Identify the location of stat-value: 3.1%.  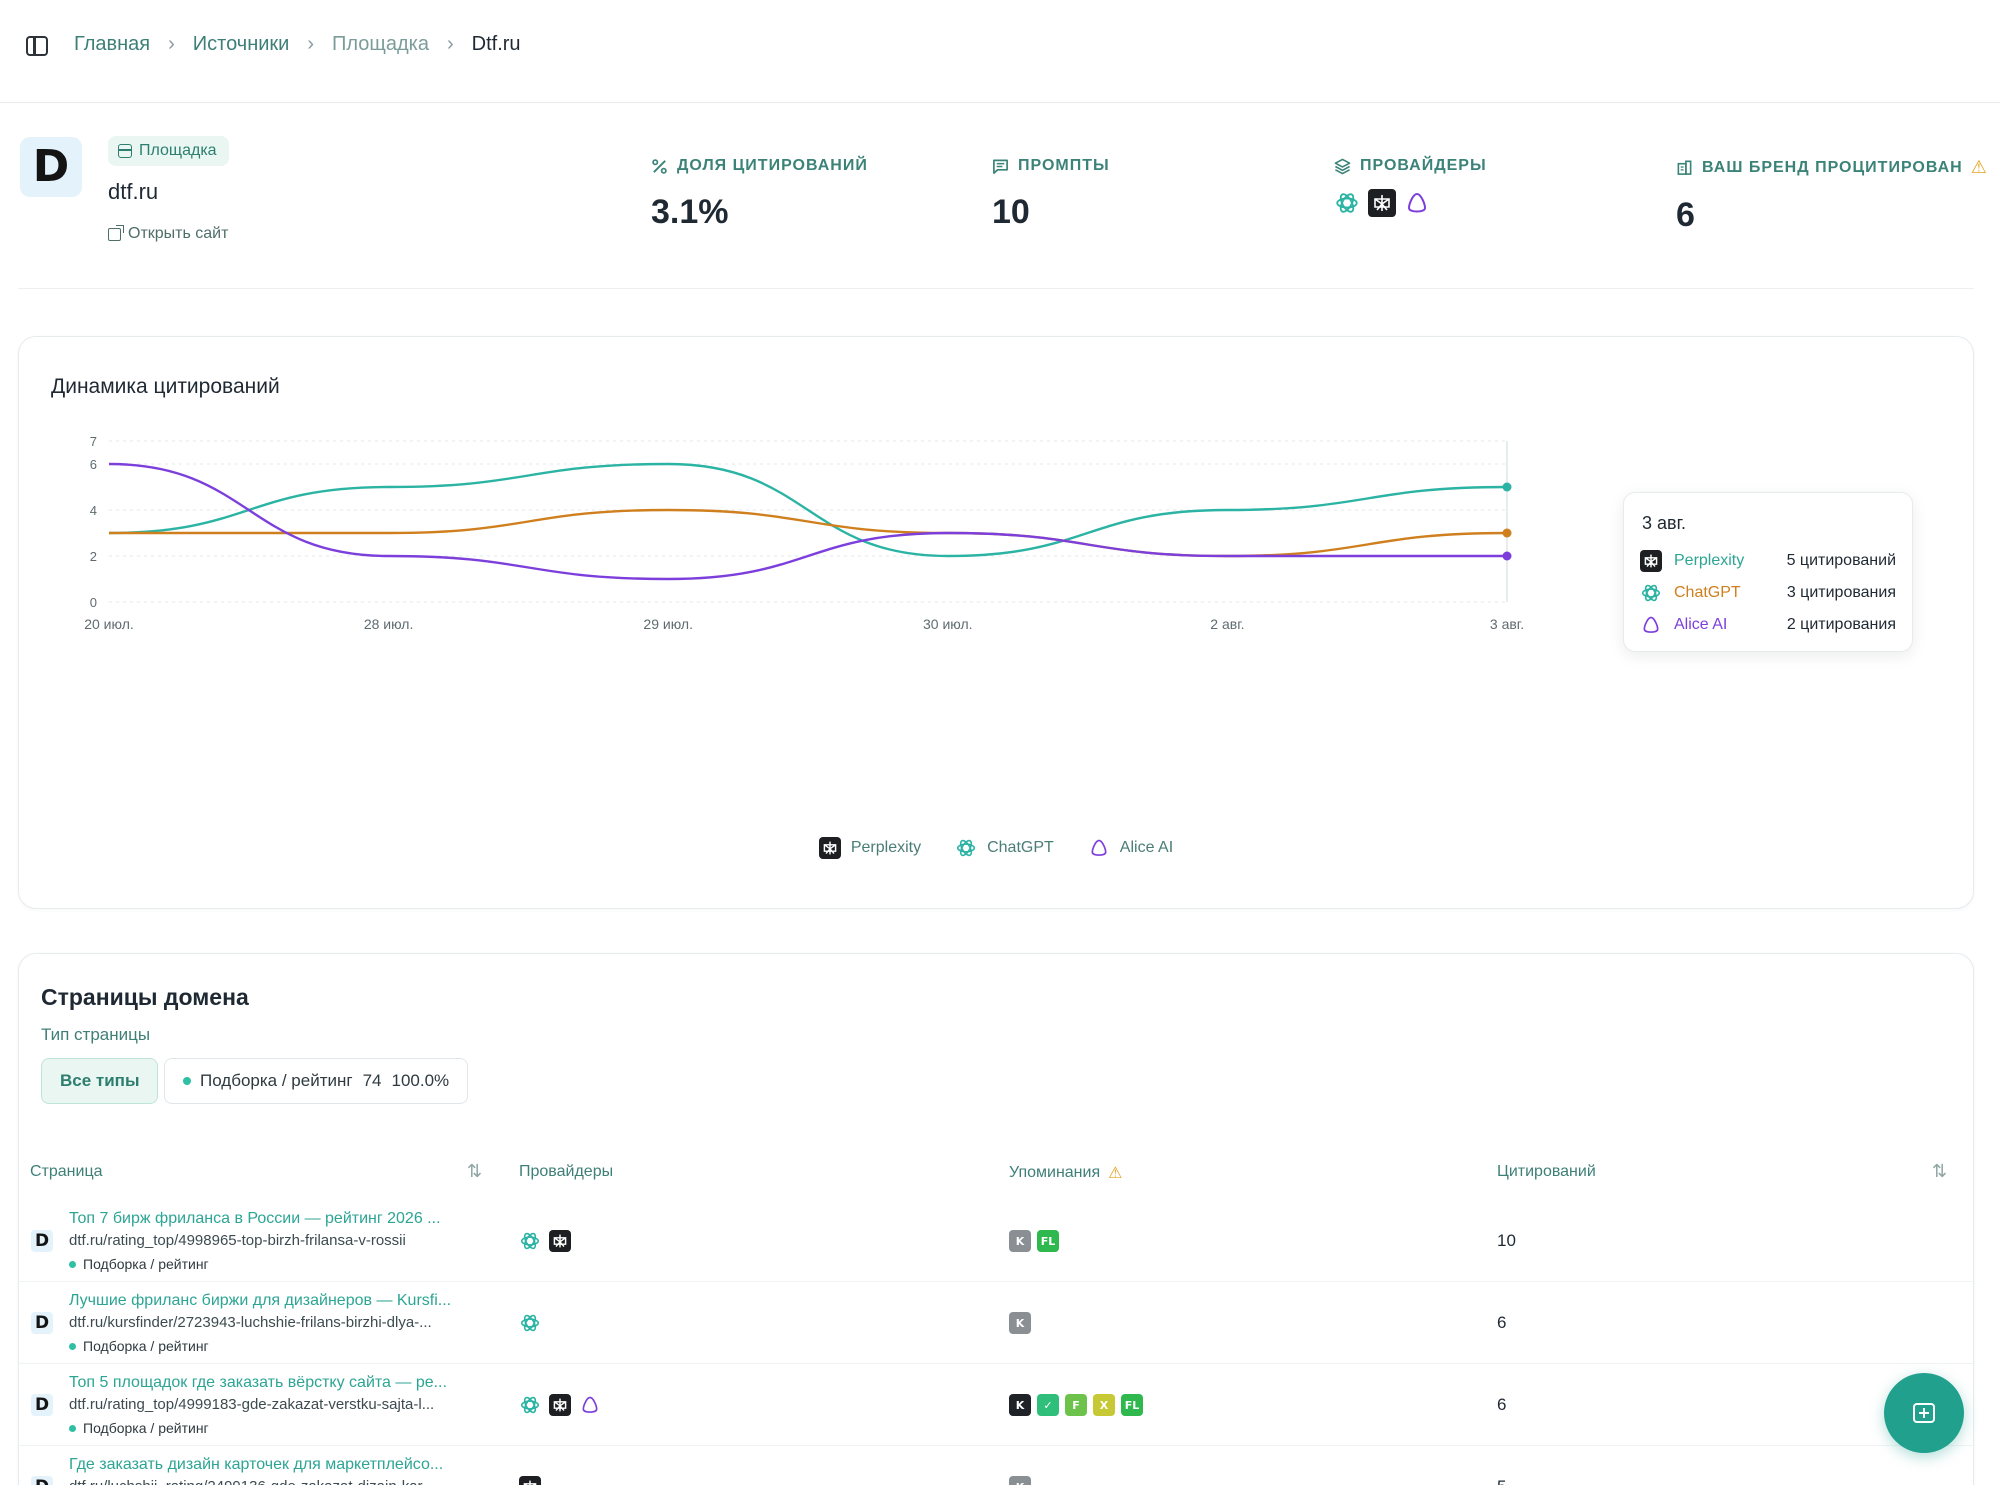
(690, 212).